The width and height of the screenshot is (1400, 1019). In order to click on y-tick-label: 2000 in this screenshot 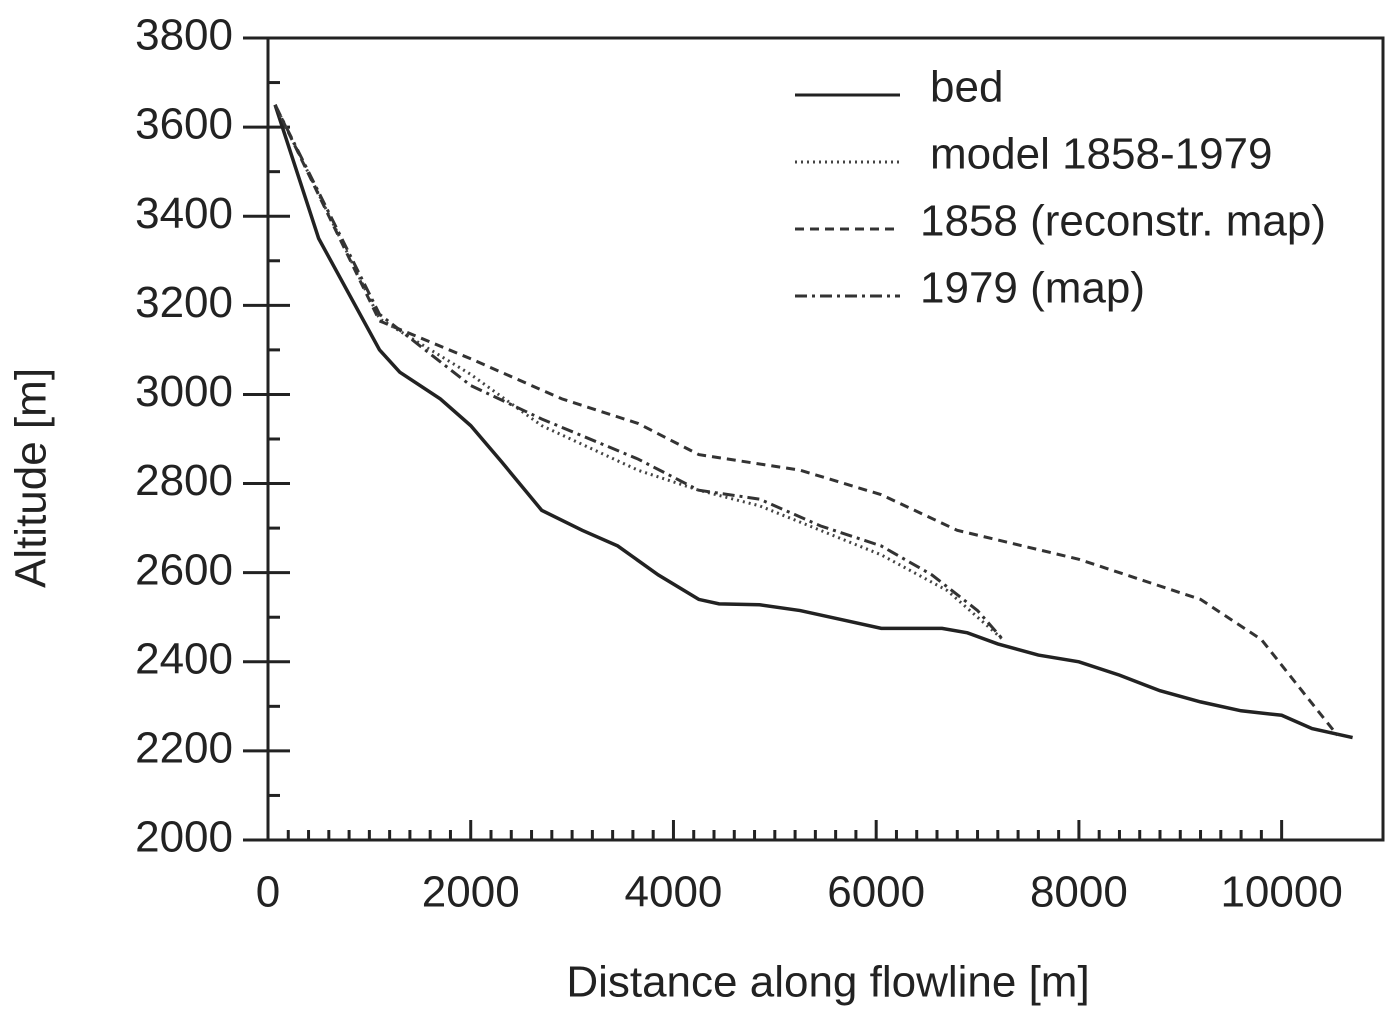, I will do `click(184, 837)`.